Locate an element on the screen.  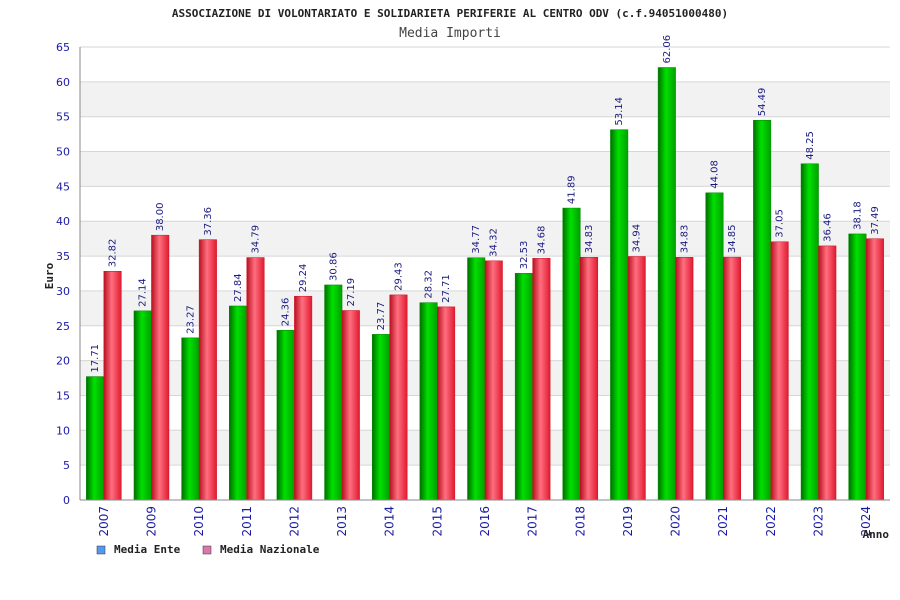
x-tick-label-2010: 2010 is located at coordinates (199, 521).